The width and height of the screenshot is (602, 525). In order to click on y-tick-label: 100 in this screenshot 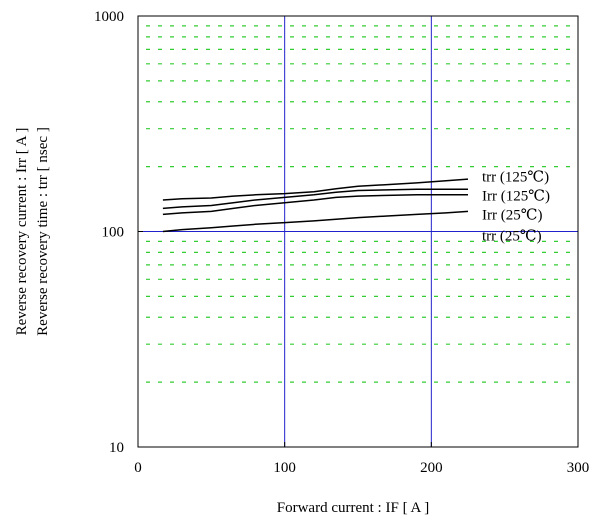, I will do `click(113, 233)`.